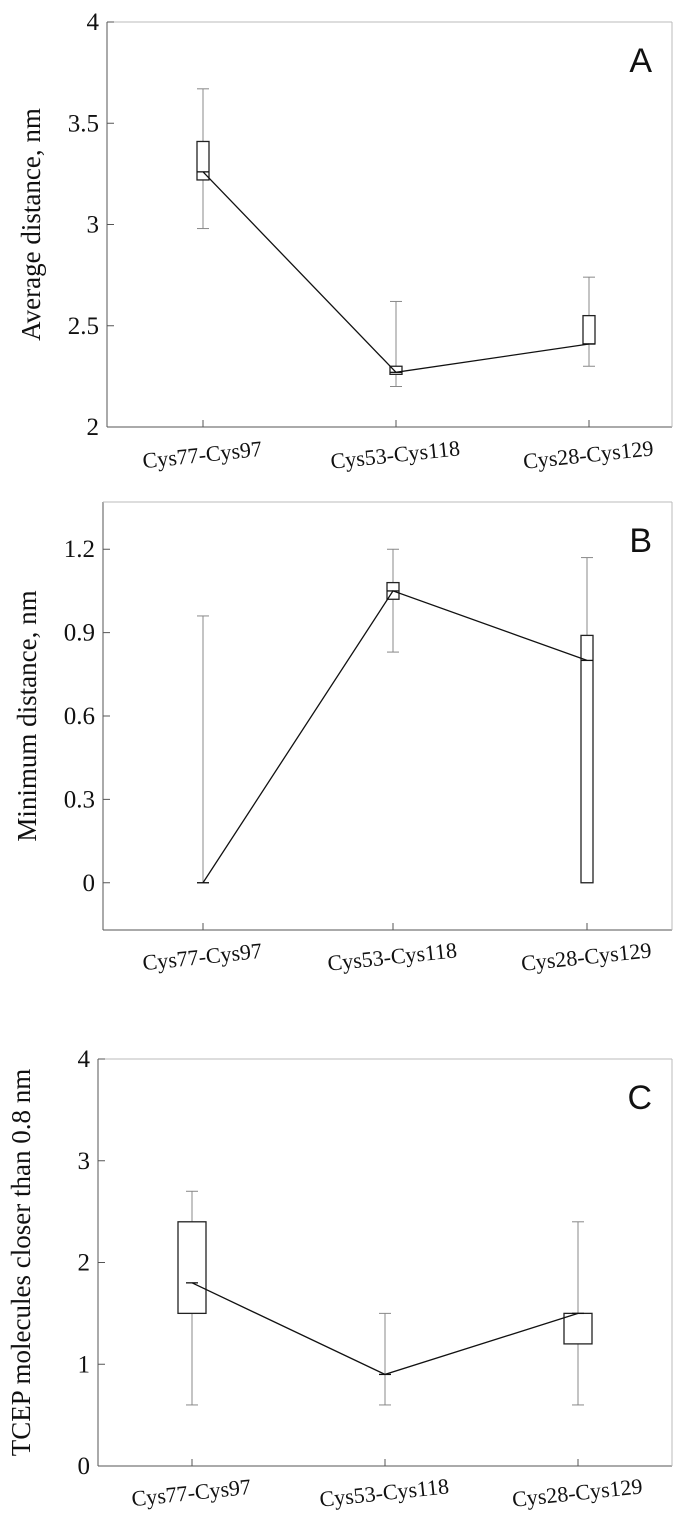 This screenshot has width=678, height=1523. I want to click on y-axis-title: Average distance, nm, so click(31, 224).